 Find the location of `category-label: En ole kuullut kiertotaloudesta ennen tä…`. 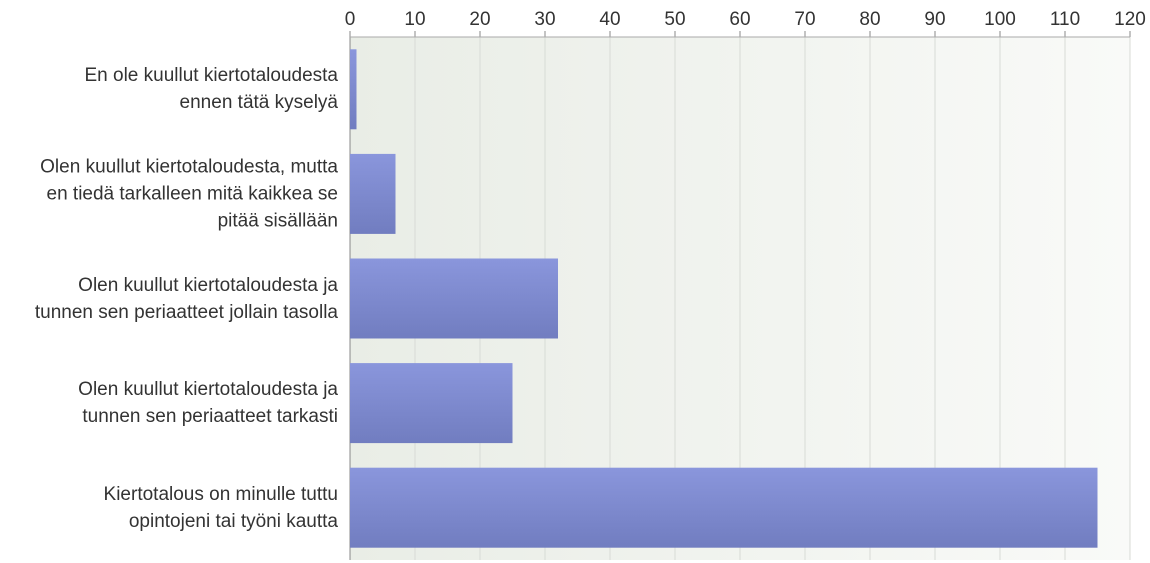

category-label: En ole kuullut kiertotaloudesta ennen tä… is located at coordinates (211, 89).